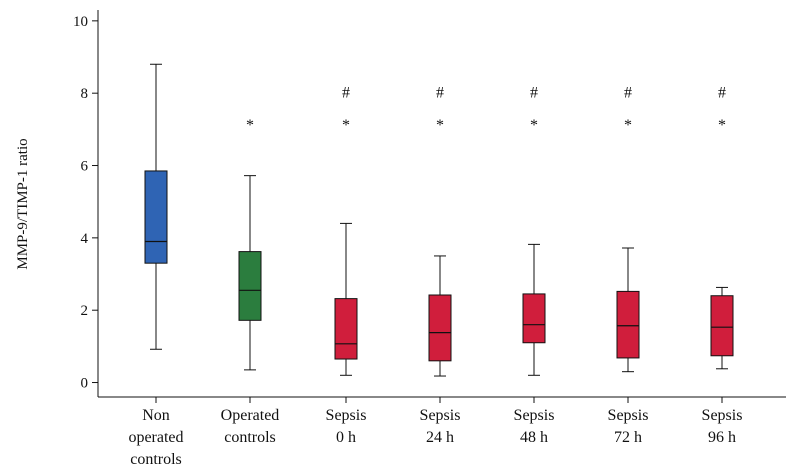 Image resolution: width=796 pixels, height=474 pixels. Describe the element at coordinates (23, 203) in the screenshot. I see `y-axis-title: MMP-9/TIMP-1 ratio` at that location.